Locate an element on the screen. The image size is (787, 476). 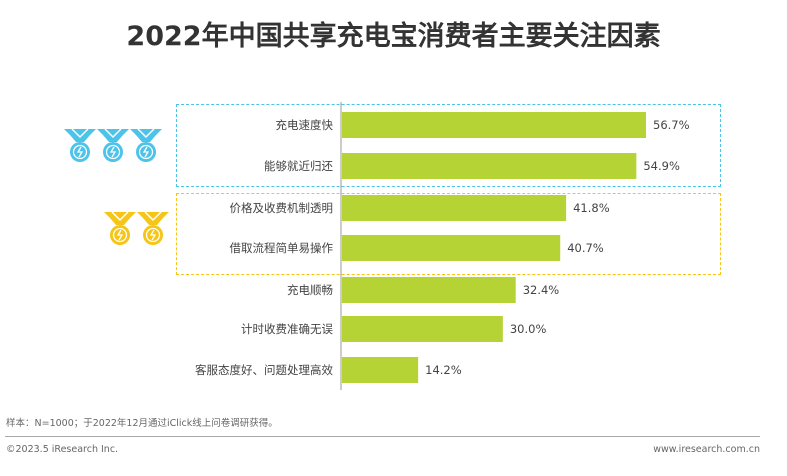
data-label: 14.2% is located at coordinates (443, 370).